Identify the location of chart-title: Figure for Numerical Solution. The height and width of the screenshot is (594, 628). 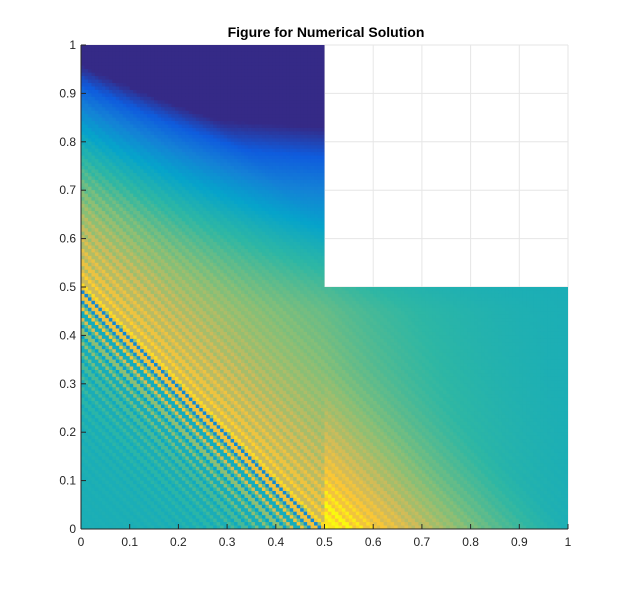
(326, 32).